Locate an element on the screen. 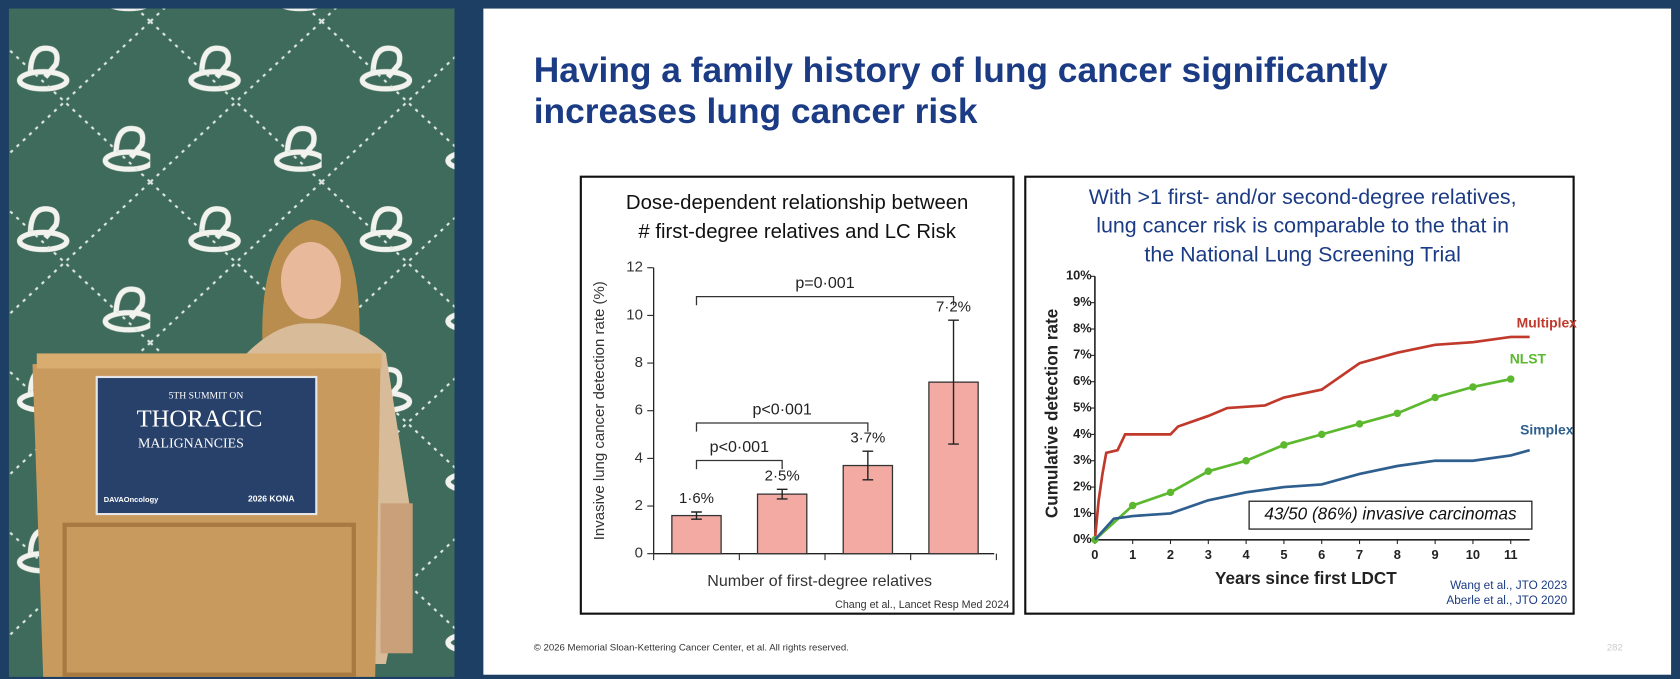  y-axis-label: Invasive lung cancer detection rate (%) is located at coordinates (599, 410).